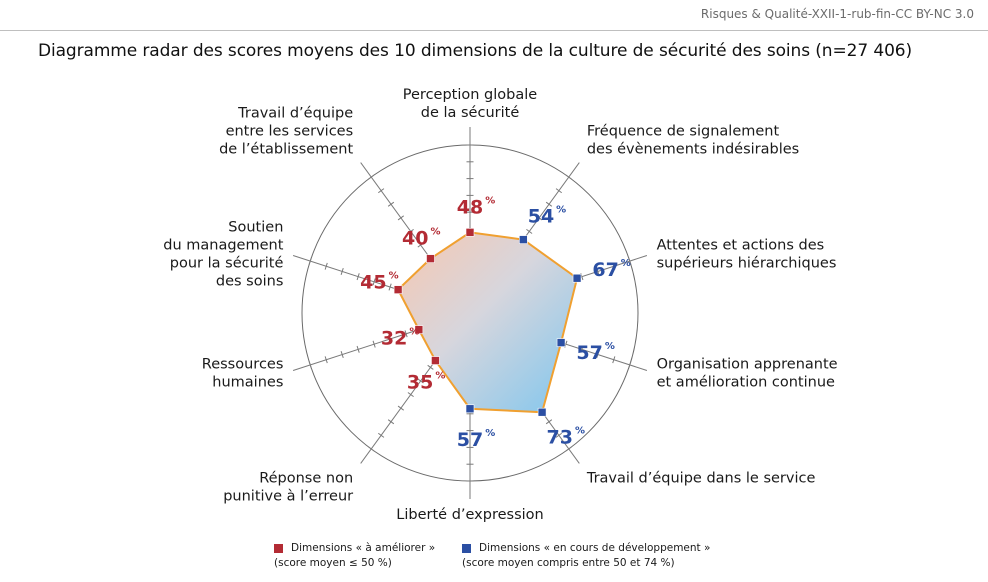  What do you see at coordinates (470, 207) in the screenshot?
I see `value-label-0: 48` at bounding box center [470, 207].